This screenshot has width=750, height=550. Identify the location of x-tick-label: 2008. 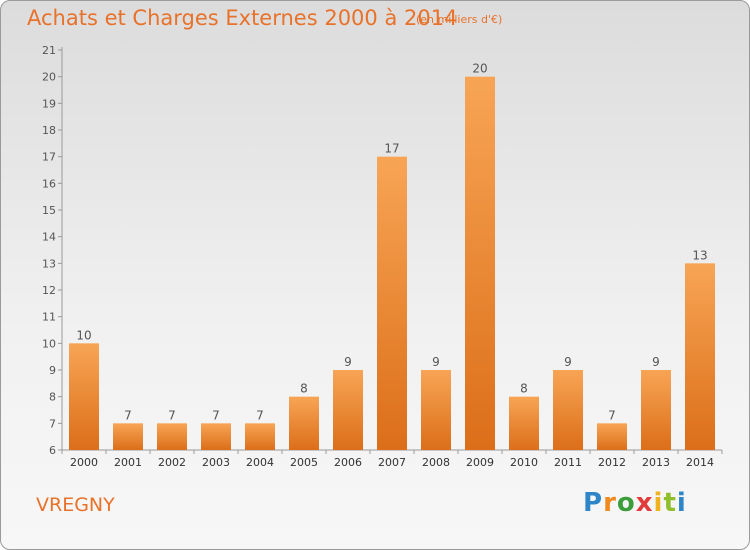
(436, 462).